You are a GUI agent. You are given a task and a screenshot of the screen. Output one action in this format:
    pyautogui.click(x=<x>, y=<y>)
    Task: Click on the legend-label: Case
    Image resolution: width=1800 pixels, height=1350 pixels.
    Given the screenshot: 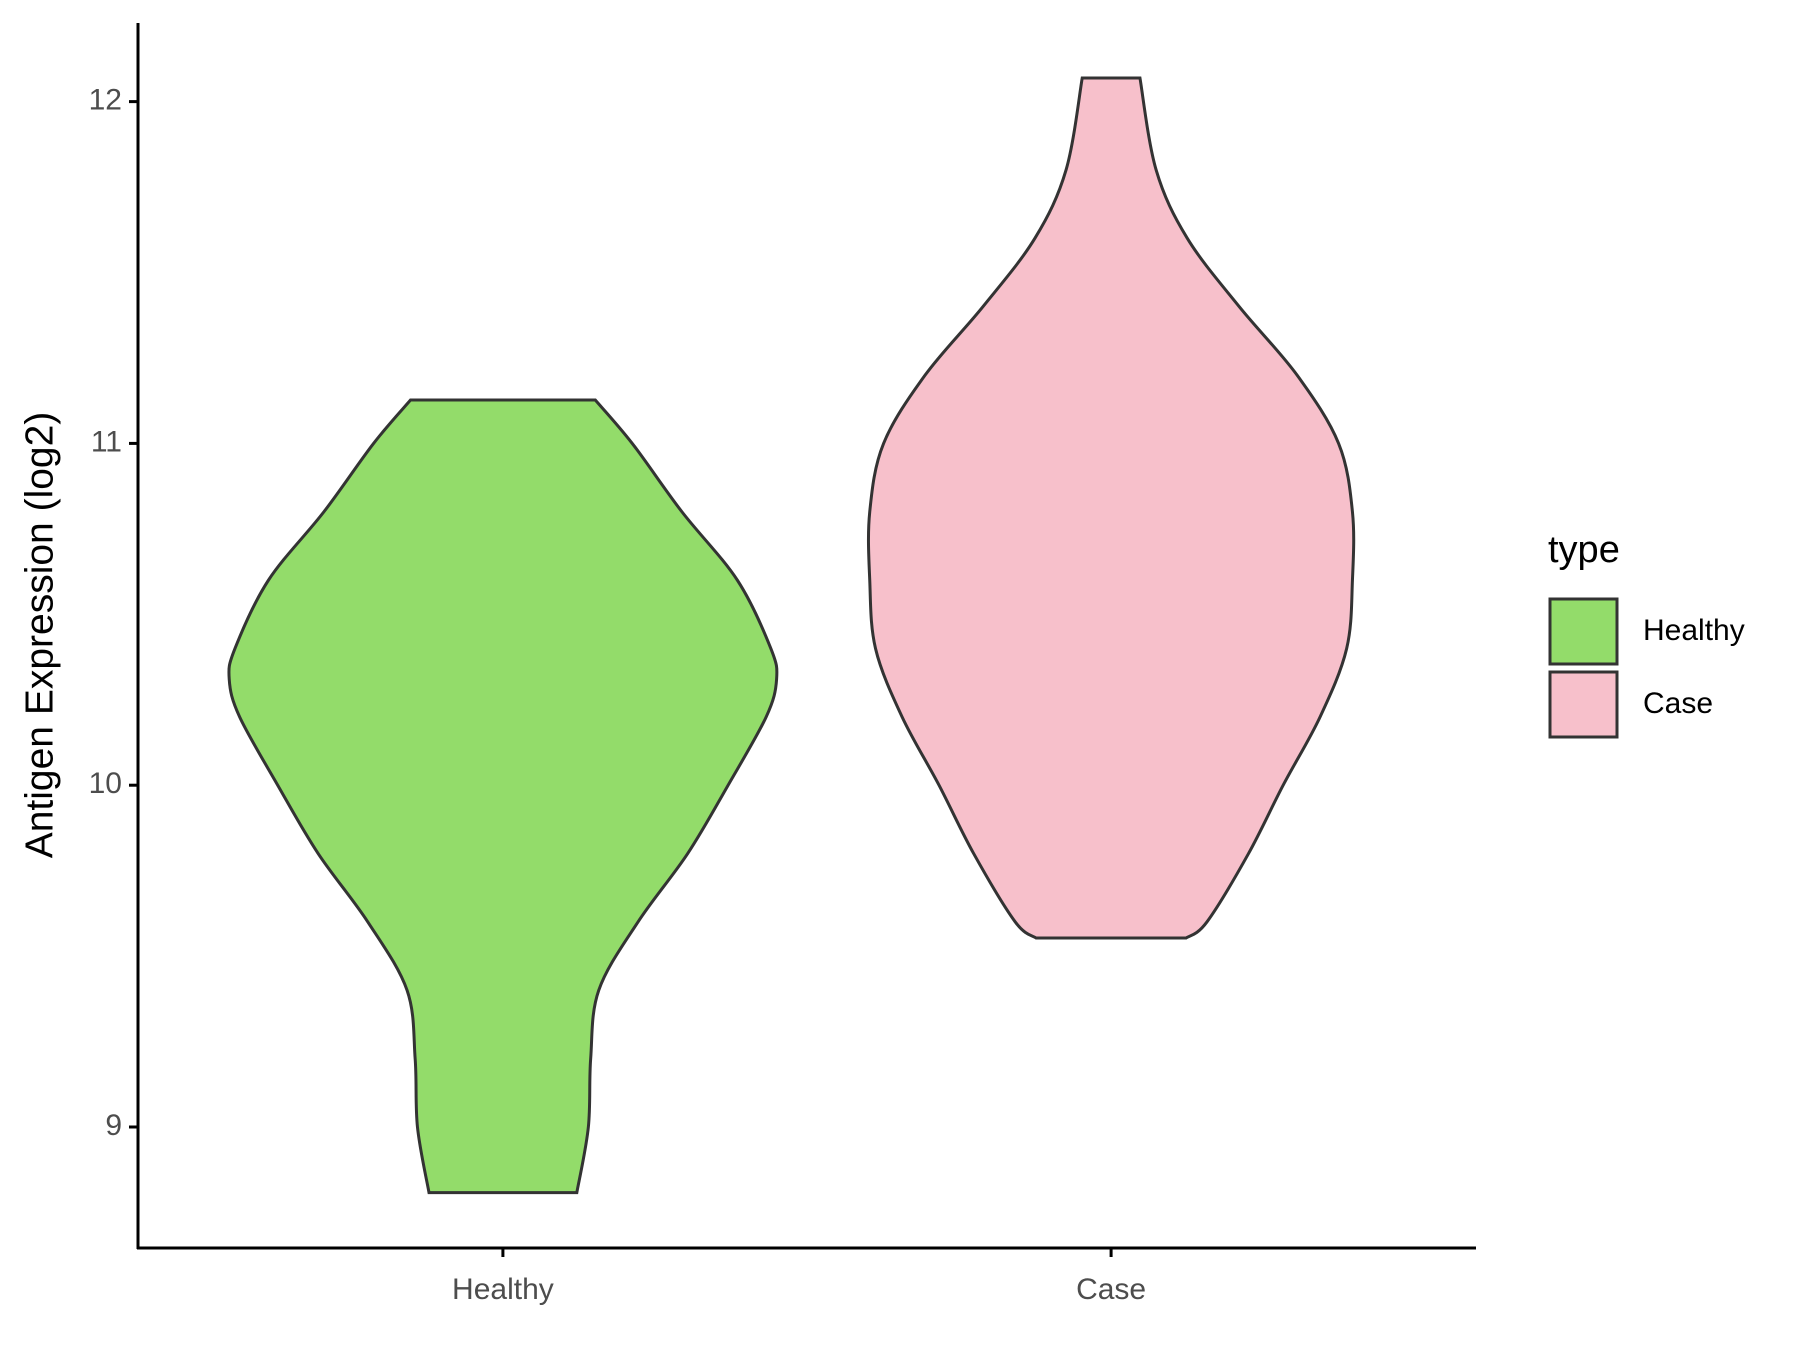 What is the action you would take?
    pyautogui.click(x=1678, y=703)
    